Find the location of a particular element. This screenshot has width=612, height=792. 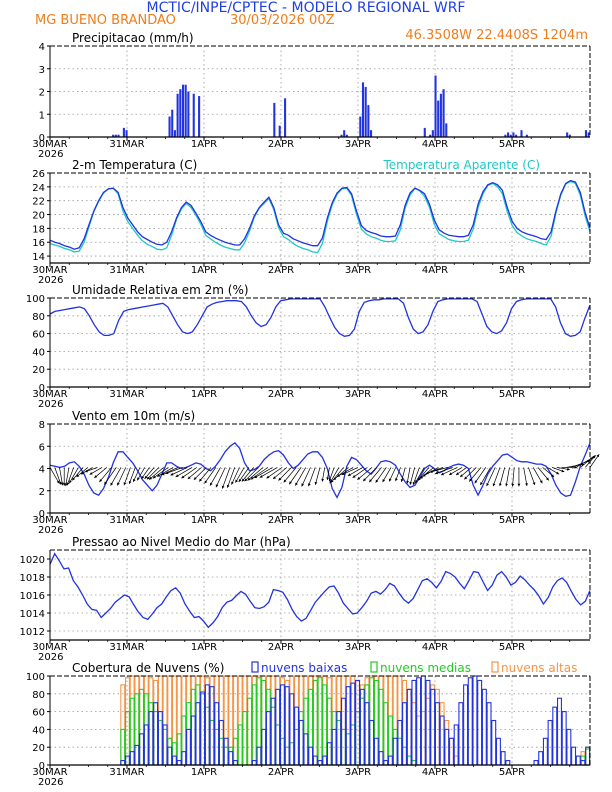

y-tick-label: 4 is located at coordinates (42, 47).